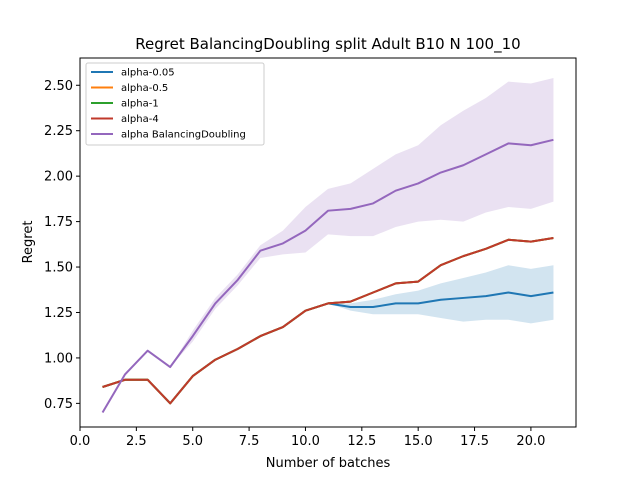  I want to click on x-axis-ticks: 0.0 2.5 5.0 7.5 10.0 12.5 15.0 17.5 20.0, so click(307, 438).